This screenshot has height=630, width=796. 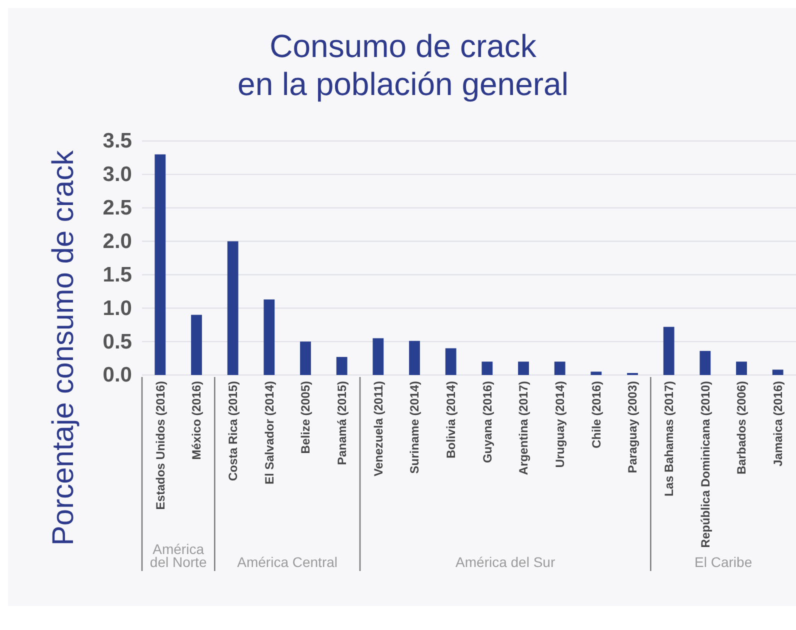 I want to click on x-tick-label: Las Bahamas (2017), so click(x=669, y=438).